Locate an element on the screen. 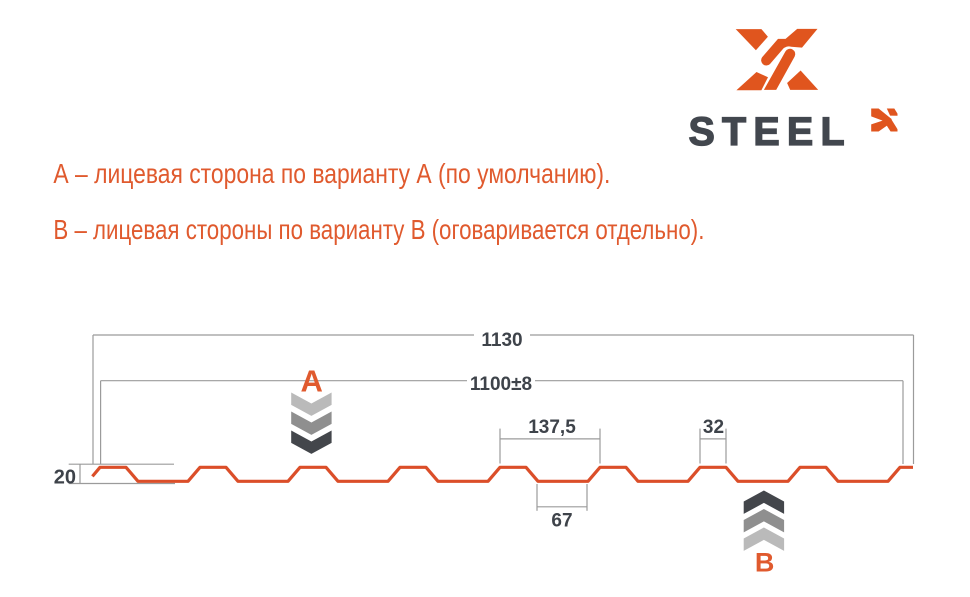 The width and height of the screenshot is (970, 597). svg-text: 1130 is located at coordinates (501, 340).